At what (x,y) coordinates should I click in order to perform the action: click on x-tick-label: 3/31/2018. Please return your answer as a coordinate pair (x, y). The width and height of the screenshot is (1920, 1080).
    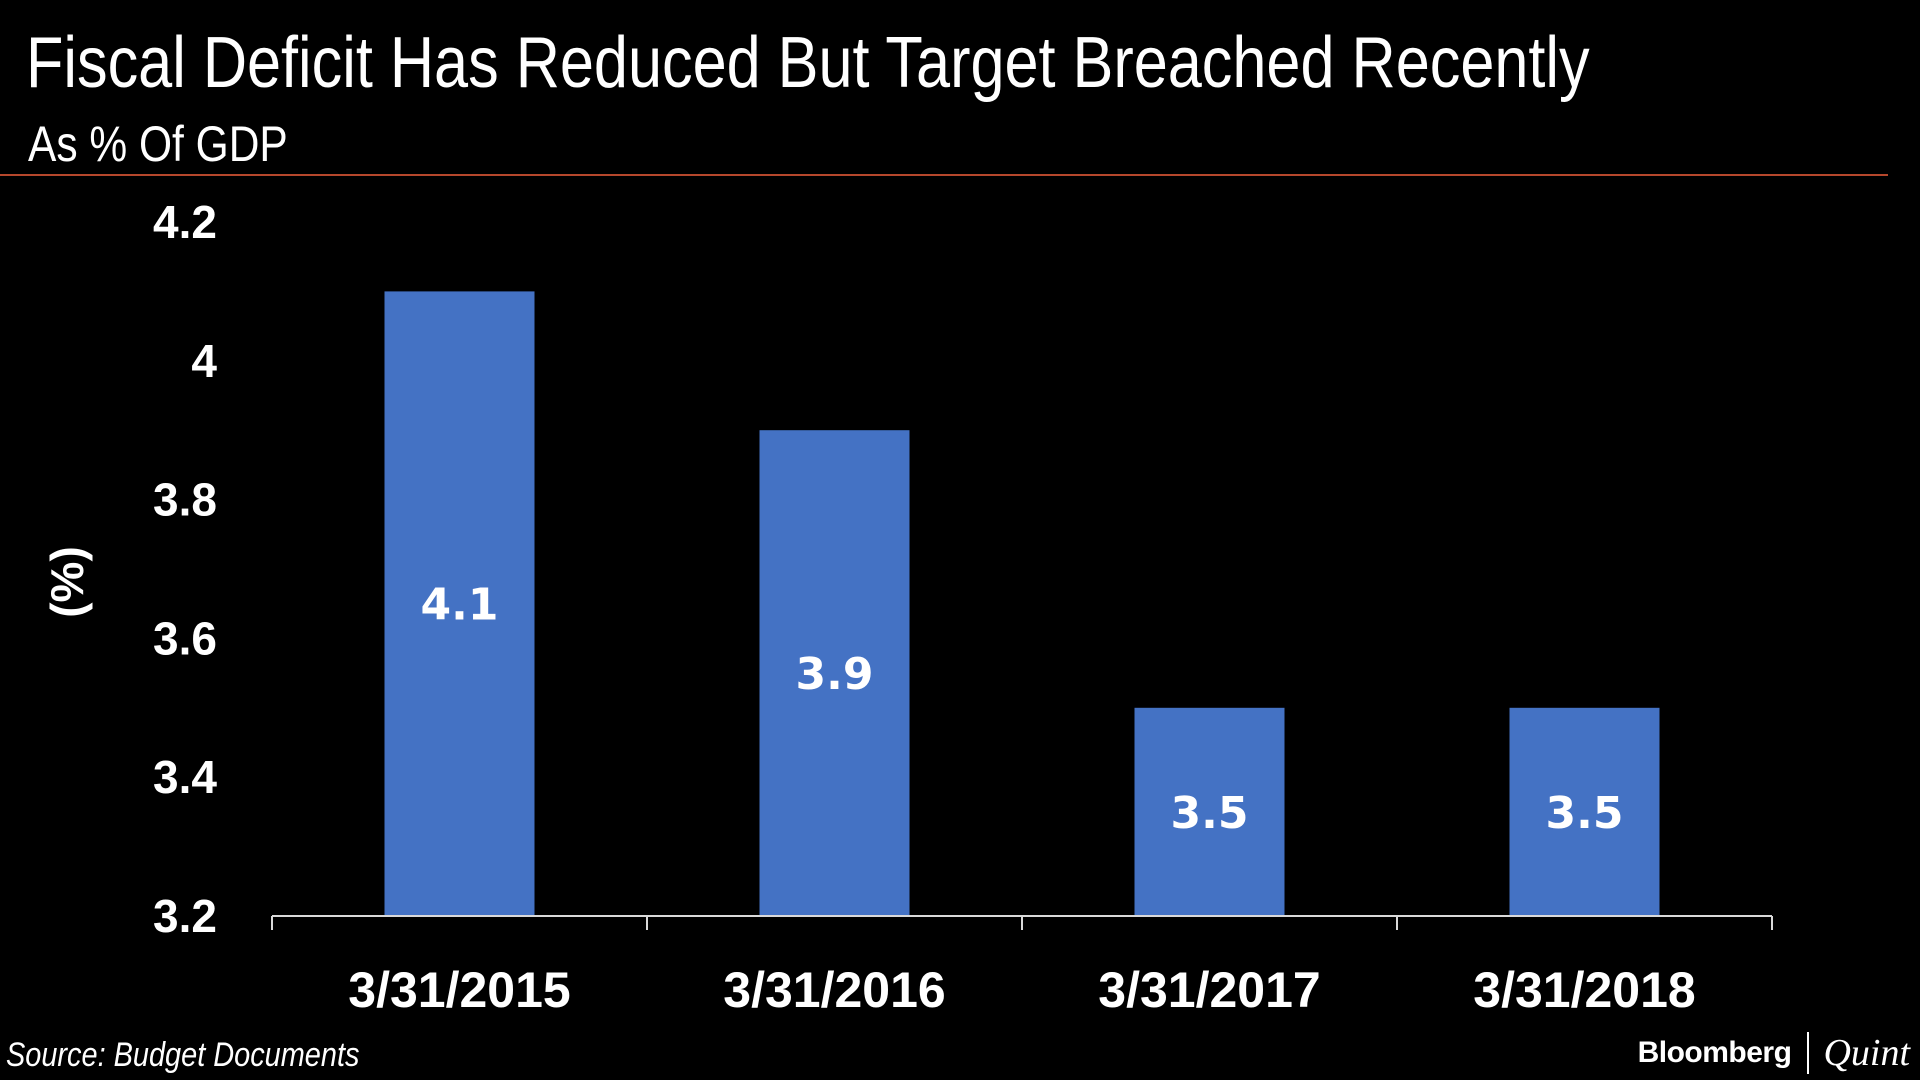
    Looking at the image, I should click on (1584, 990).